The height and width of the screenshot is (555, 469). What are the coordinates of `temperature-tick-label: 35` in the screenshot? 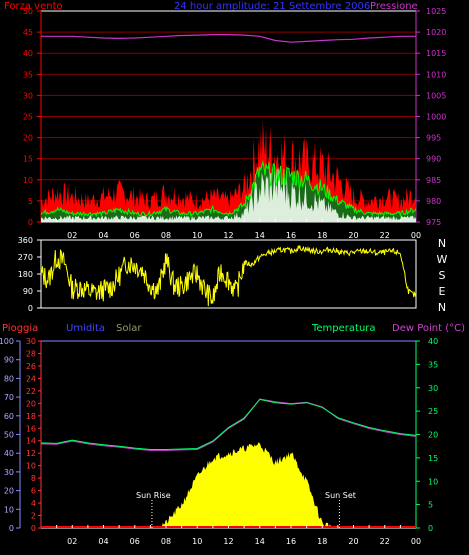 It's located at (433, 364).